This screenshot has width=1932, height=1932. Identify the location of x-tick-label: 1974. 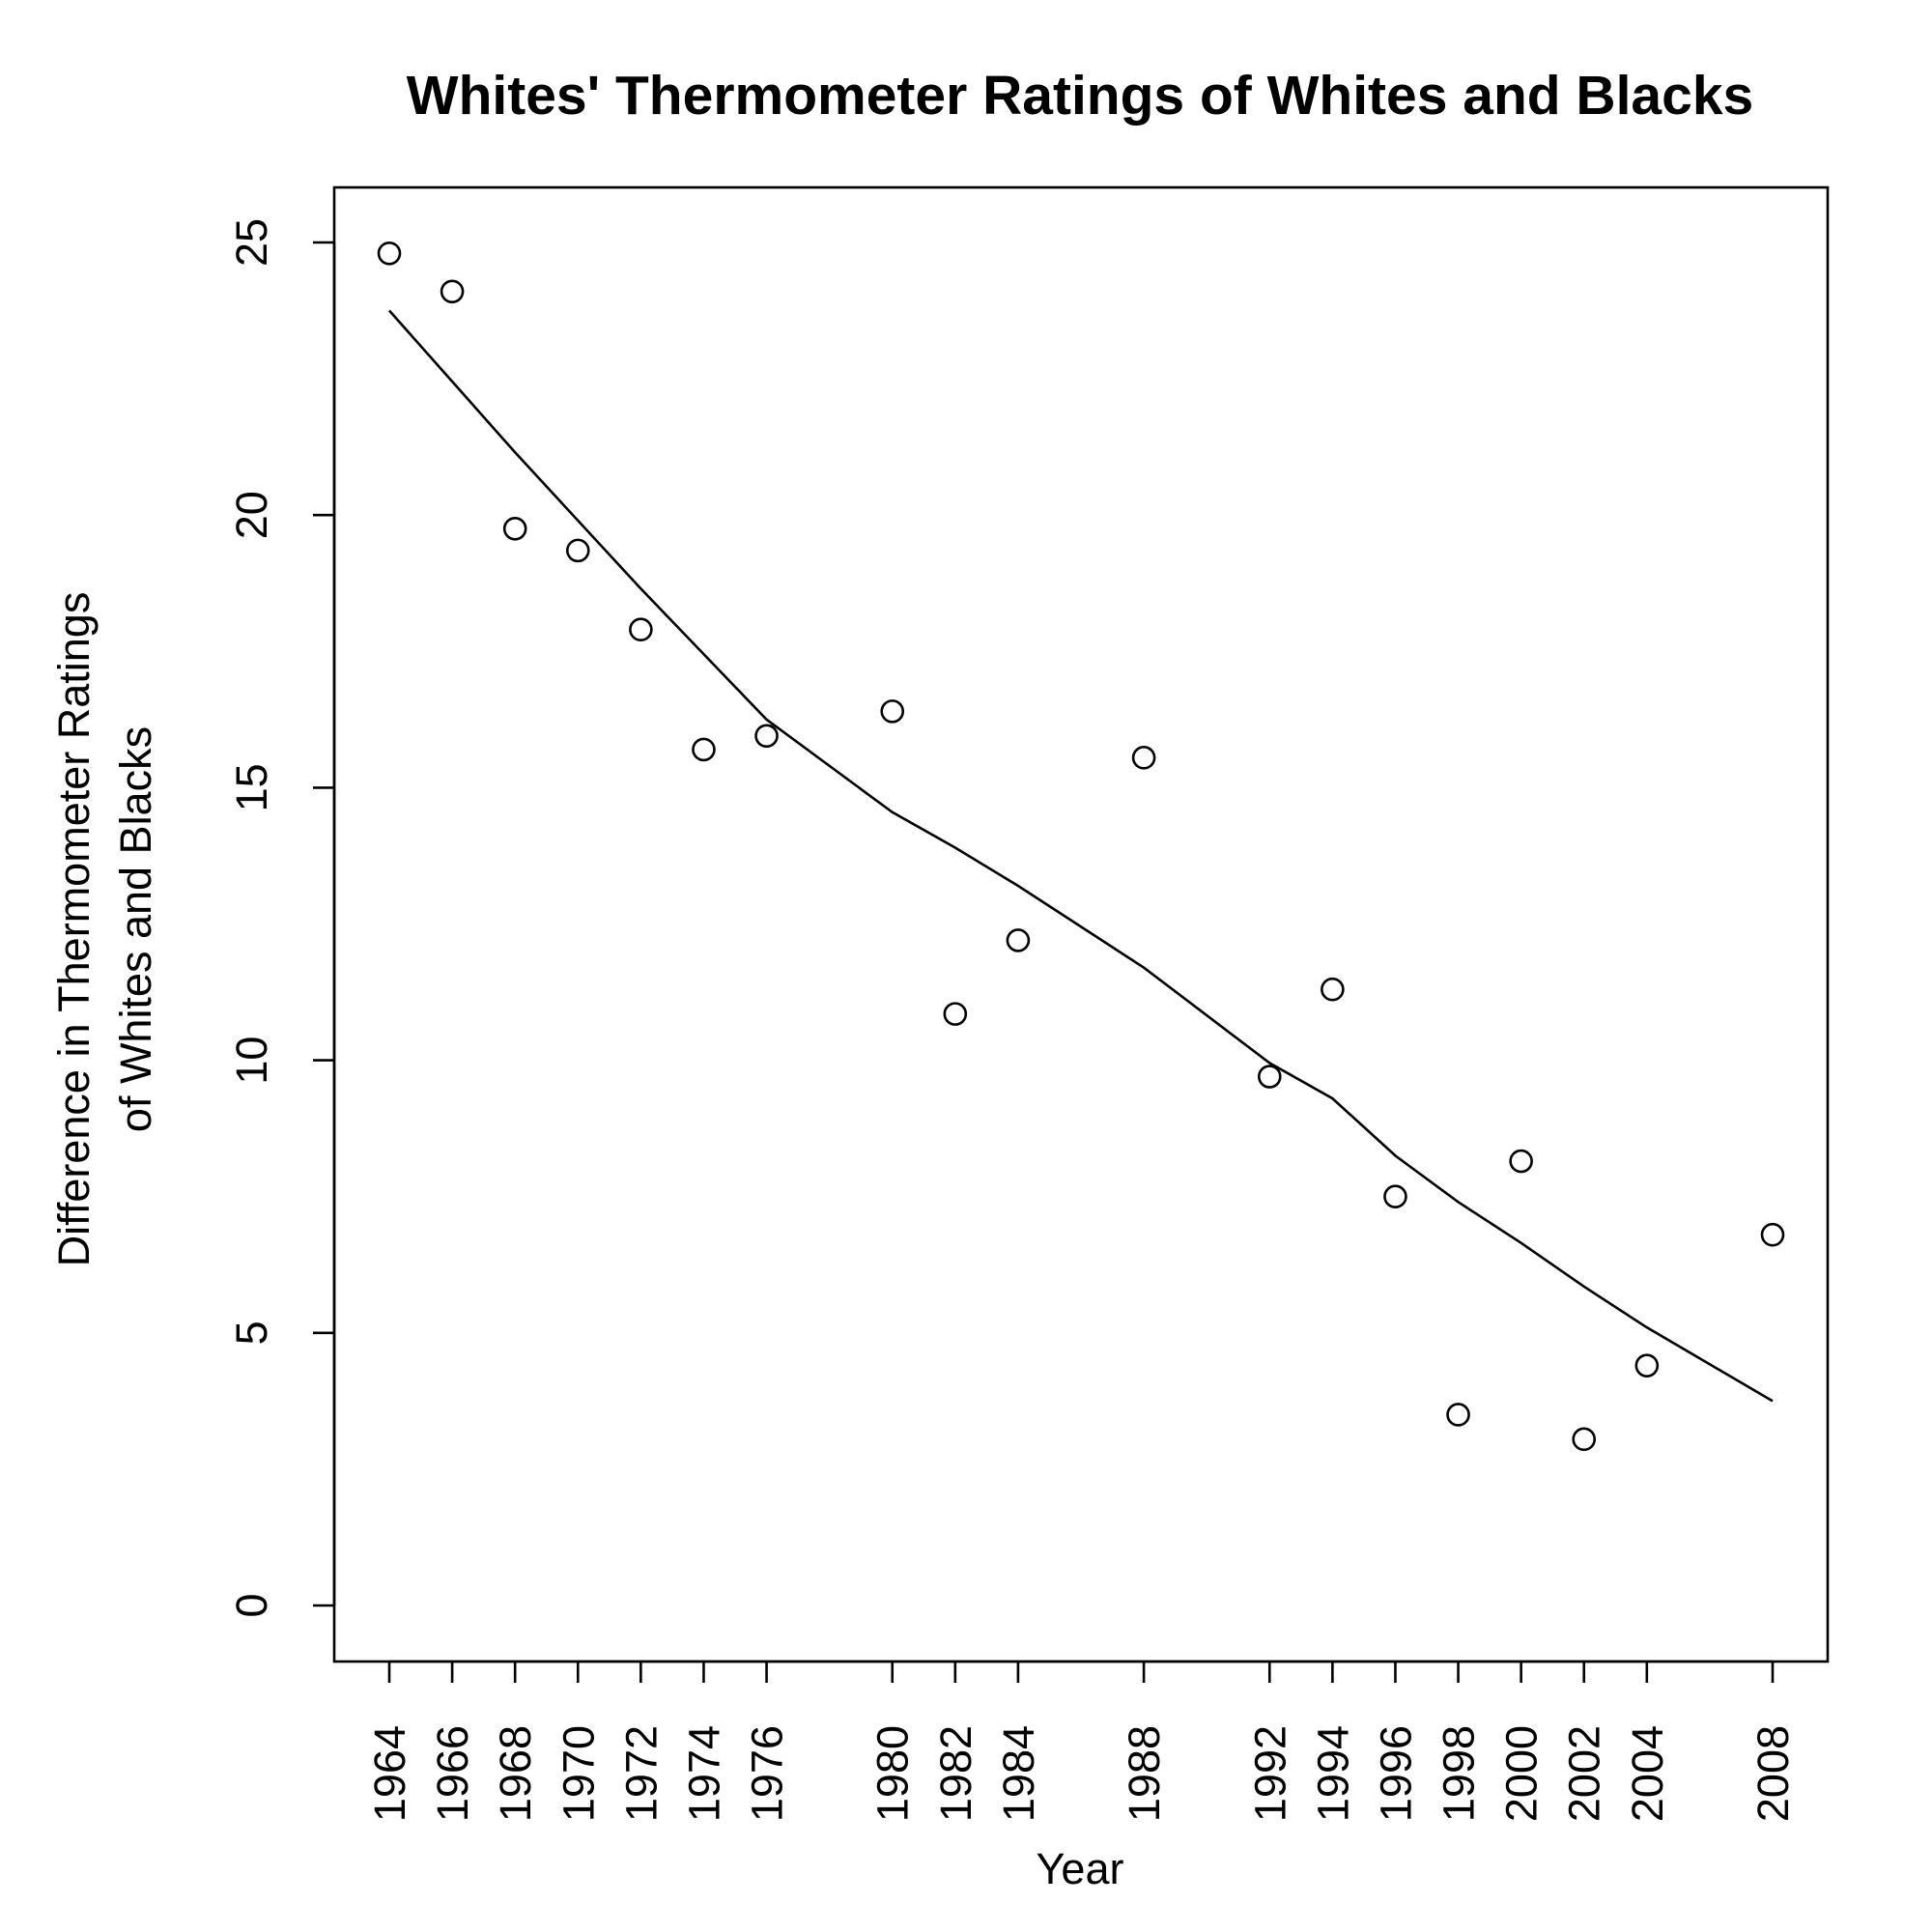
(703, 1773).